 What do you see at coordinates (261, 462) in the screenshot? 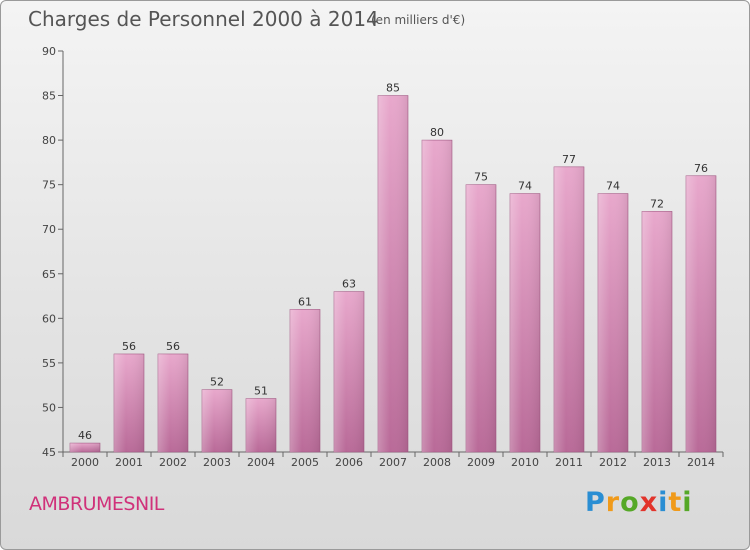
I see `x-tick-label: 2004` at bounding box center [261, 462].